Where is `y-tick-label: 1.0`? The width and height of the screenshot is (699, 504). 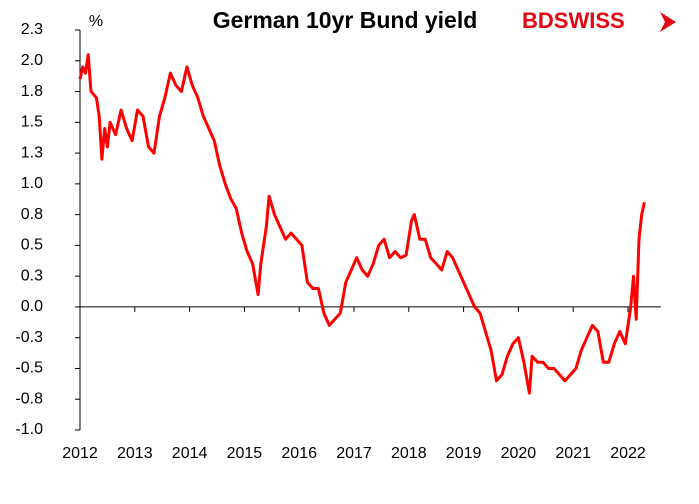 y-tick-label: 1.0 is located at coordinates (32, 183).